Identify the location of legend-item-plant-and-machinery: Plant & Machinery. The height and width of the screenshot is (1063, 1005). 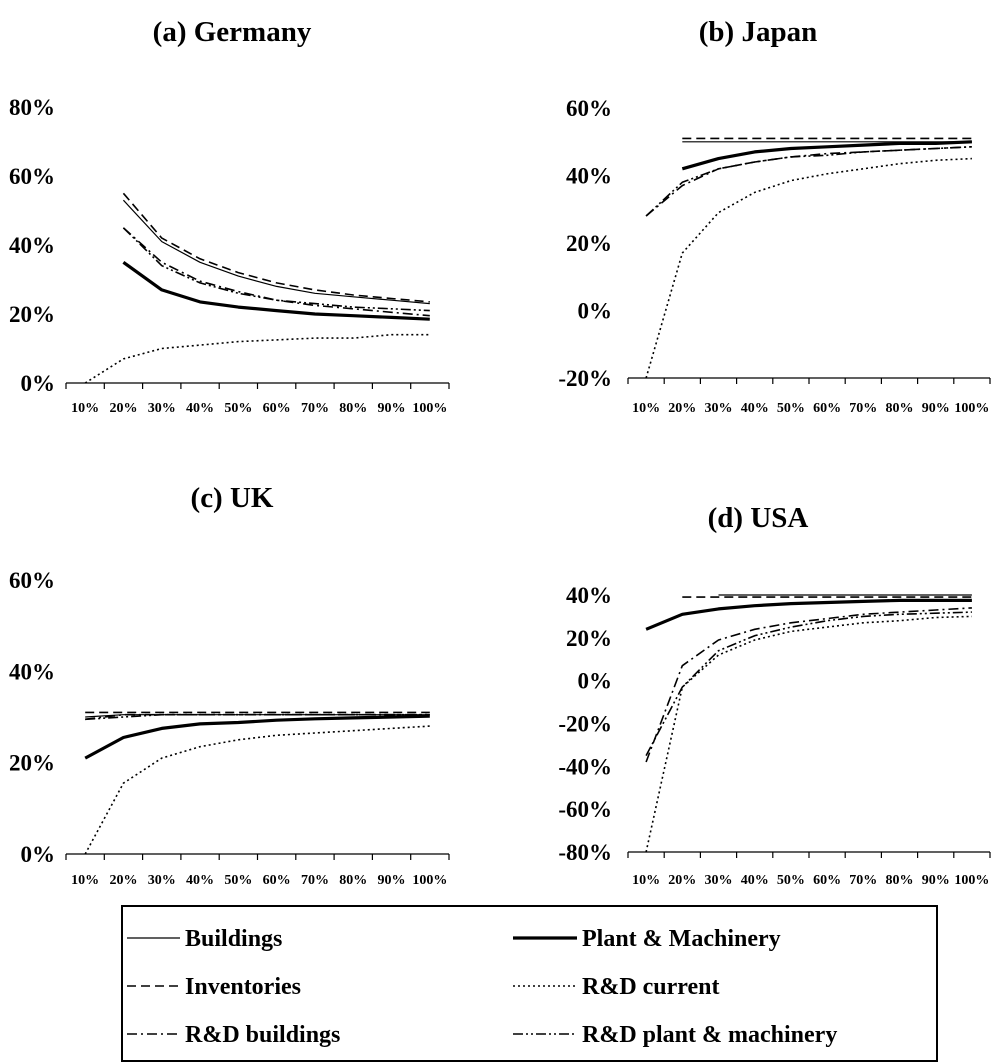
(647, 939).